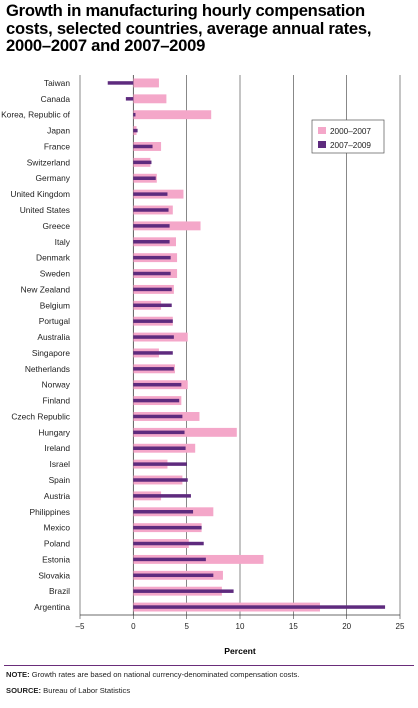  What do you see at coordinates (159, 448) in the screenshot?
I see `bar-2007-2009-ireland` at bounding box center [159, 448].